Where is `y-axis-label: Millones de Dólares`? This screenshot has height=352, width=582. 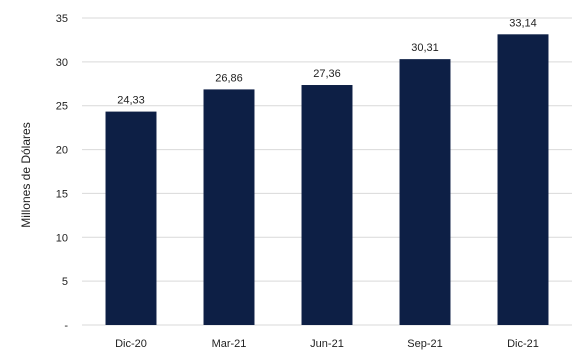 y-axis-label: Millones de Dólares is located at coordinates (26, 174).